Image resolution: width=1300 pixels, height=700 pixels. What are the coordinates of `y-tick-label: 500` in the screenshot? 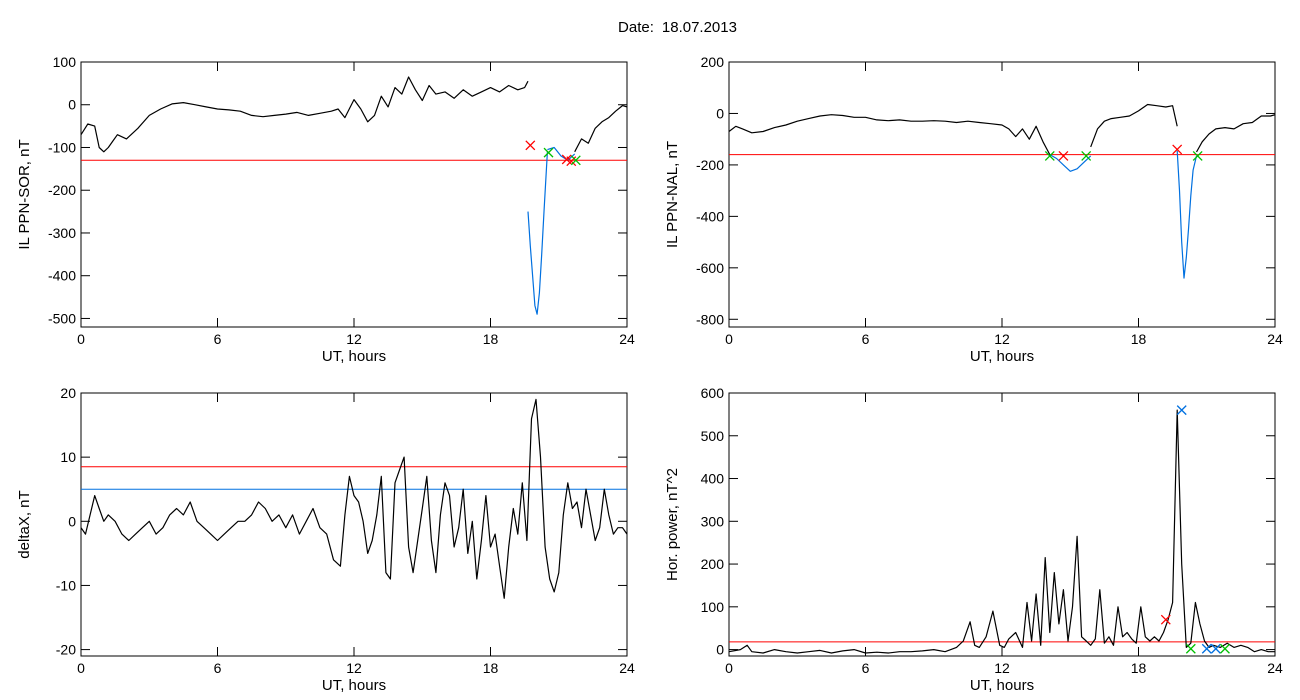 It's located at (713, 436).